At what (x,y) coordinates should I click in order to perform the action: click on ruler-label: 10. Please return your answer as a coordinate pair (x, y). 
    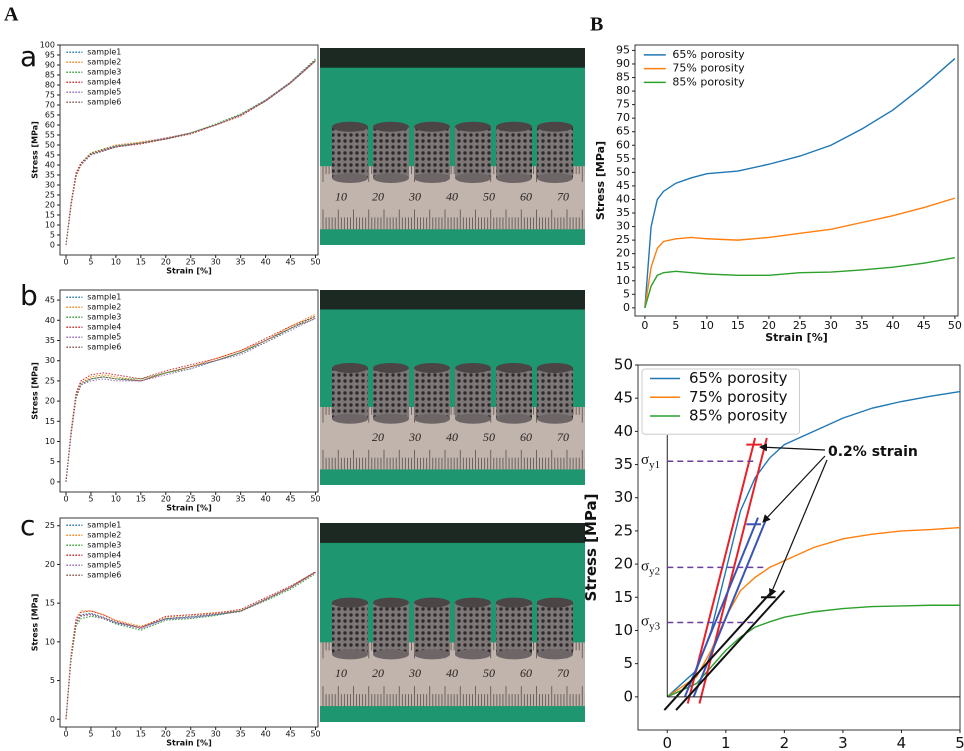
    Looking at the image, I should click on (341, 196).